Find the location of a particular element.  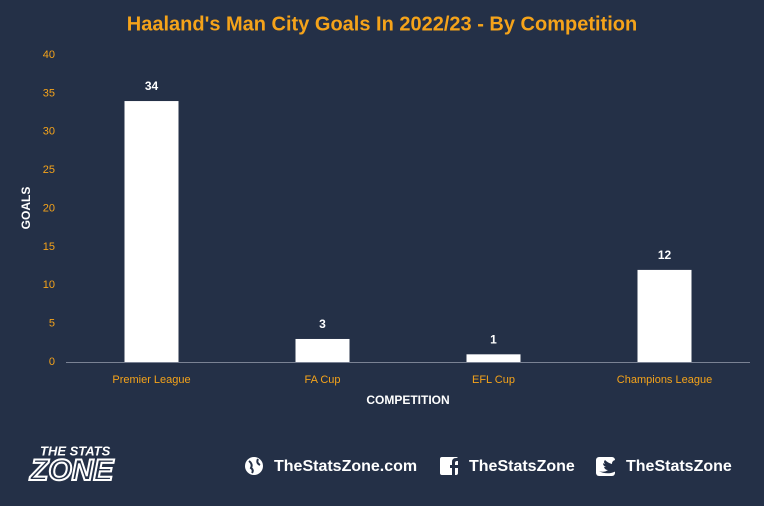

x-tick-label: Champions League is located at coordinates (664, 380).